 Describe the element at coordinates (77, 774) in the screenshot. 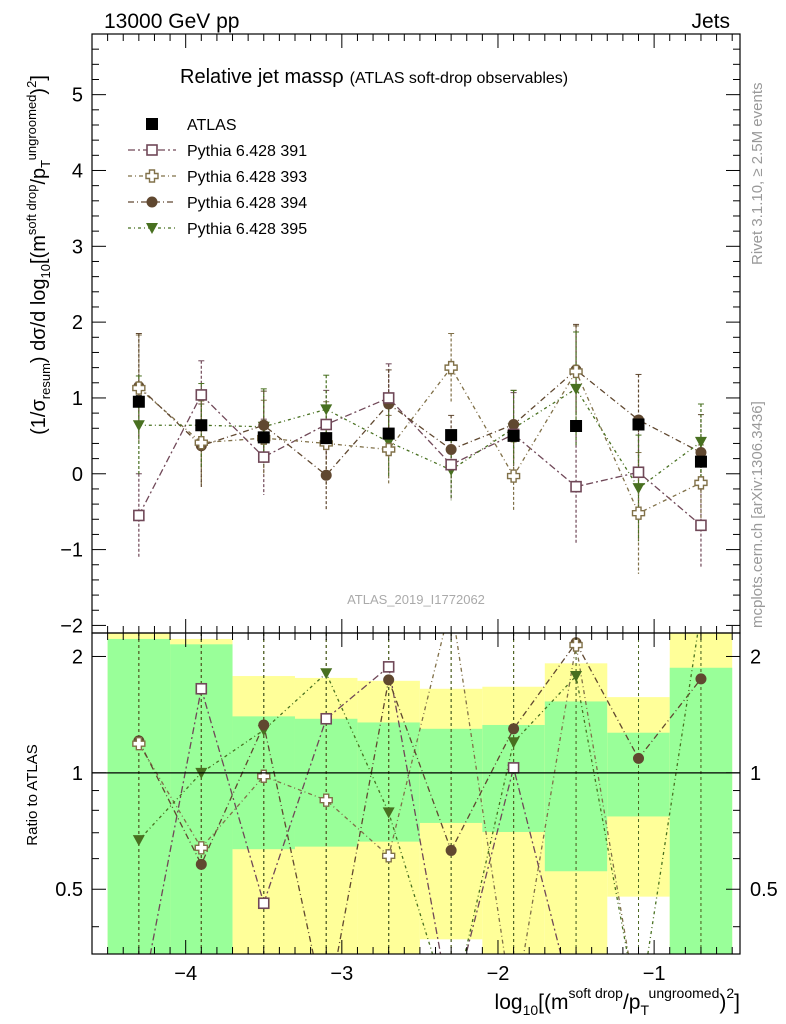

I see `ratio-y-tick-label: 1` at that location.